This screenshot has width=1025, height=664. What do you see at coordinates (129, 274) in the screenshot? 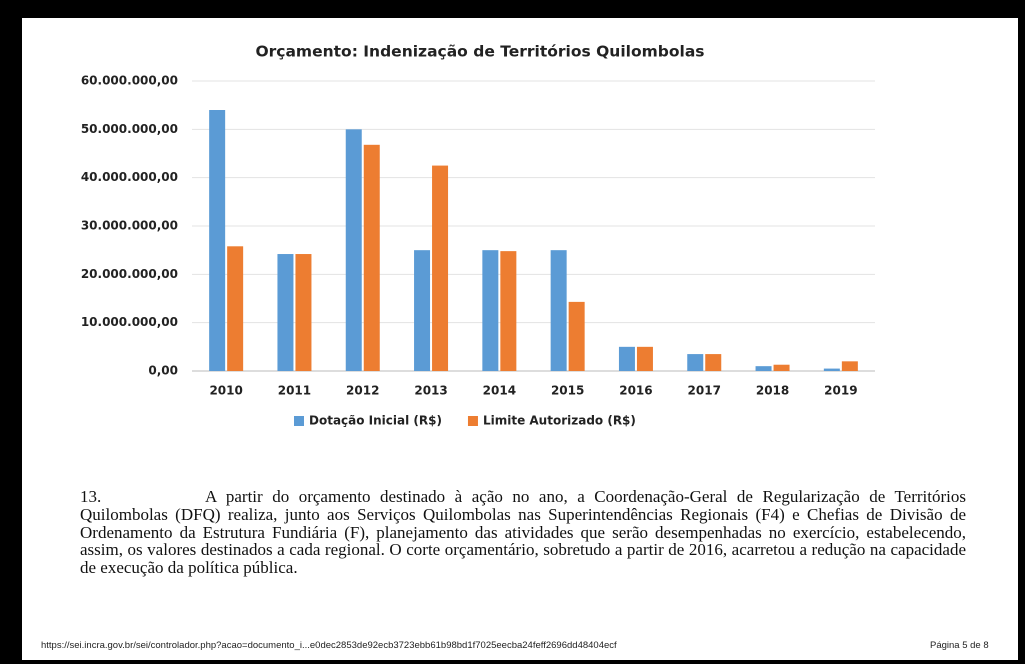
I see `y-tick-label: 20.000.000,00` at bounding box center [129, 274].